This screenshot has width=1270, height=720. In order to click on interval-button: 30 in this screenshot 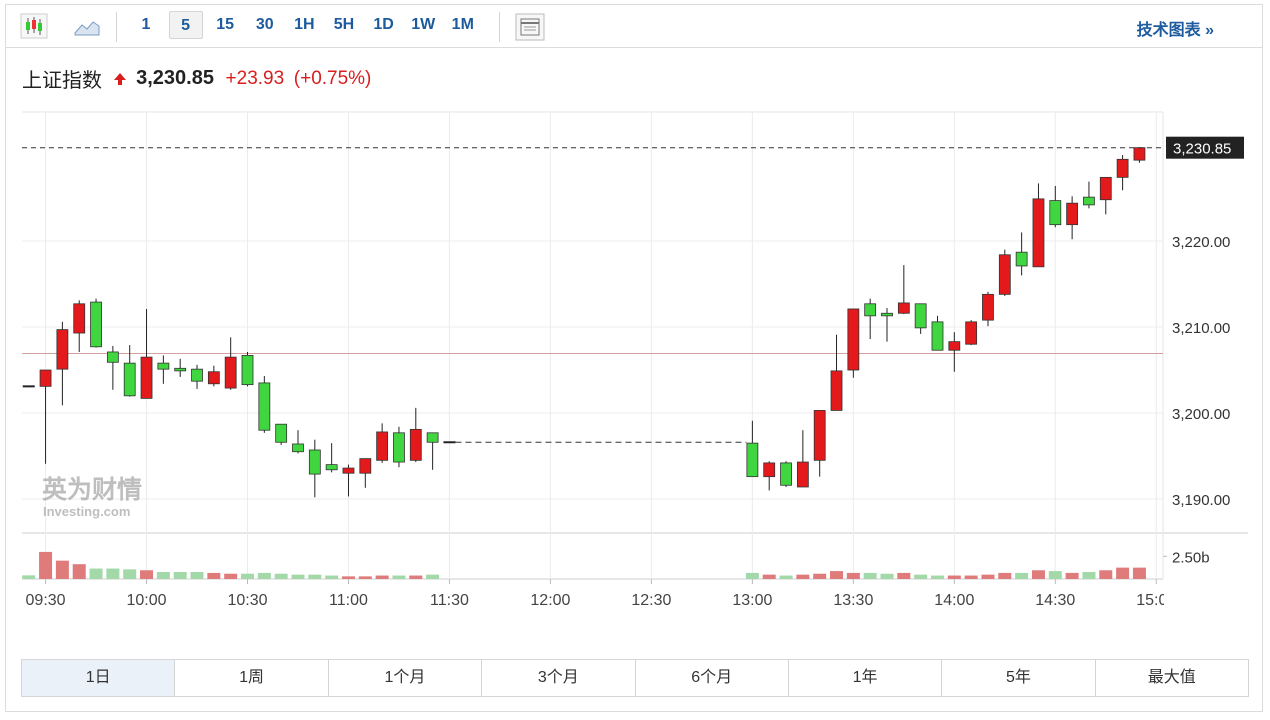, I will do `click(264, 24)`.